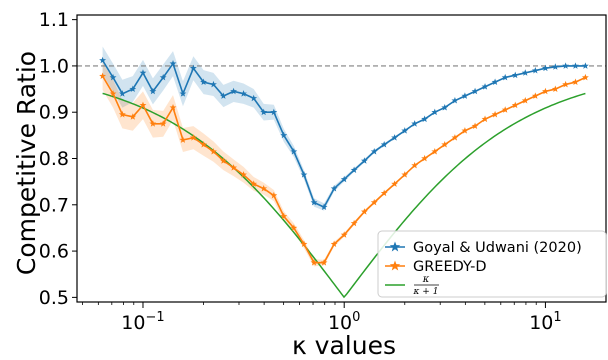  What do you see at coordinates (322, 318) in the screenshot?
I see `x-axis-ticks: 10⁻¹ 10⁰ 10¹` at bounding box center [322, 318].